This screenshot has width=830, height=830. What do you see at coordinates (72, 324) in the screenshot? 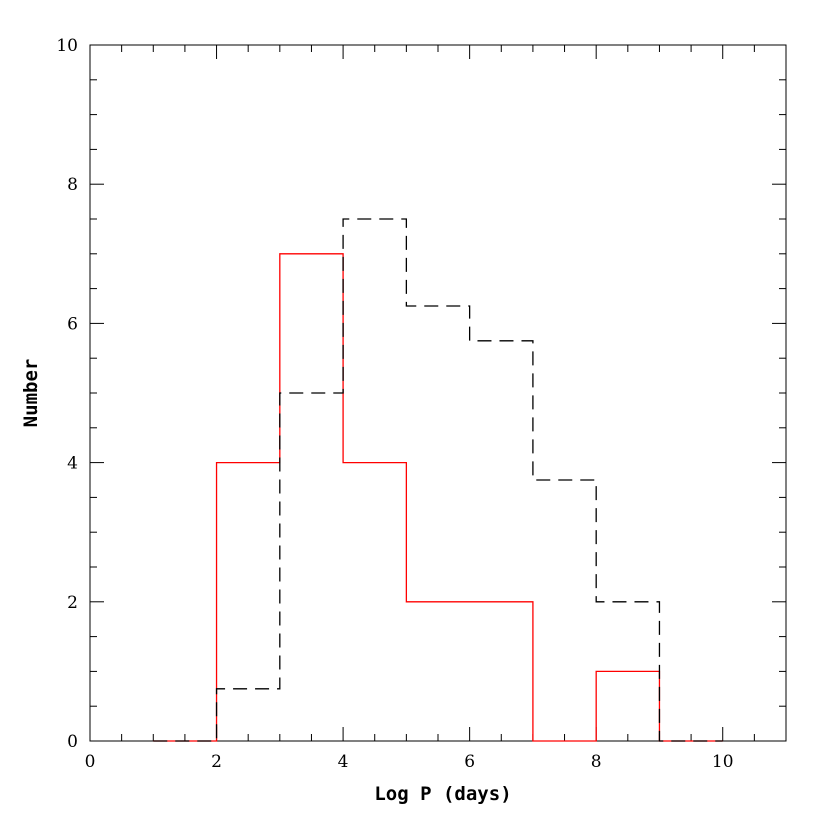
I see `y-tick-label: 6` at bounding box center [72, 324].